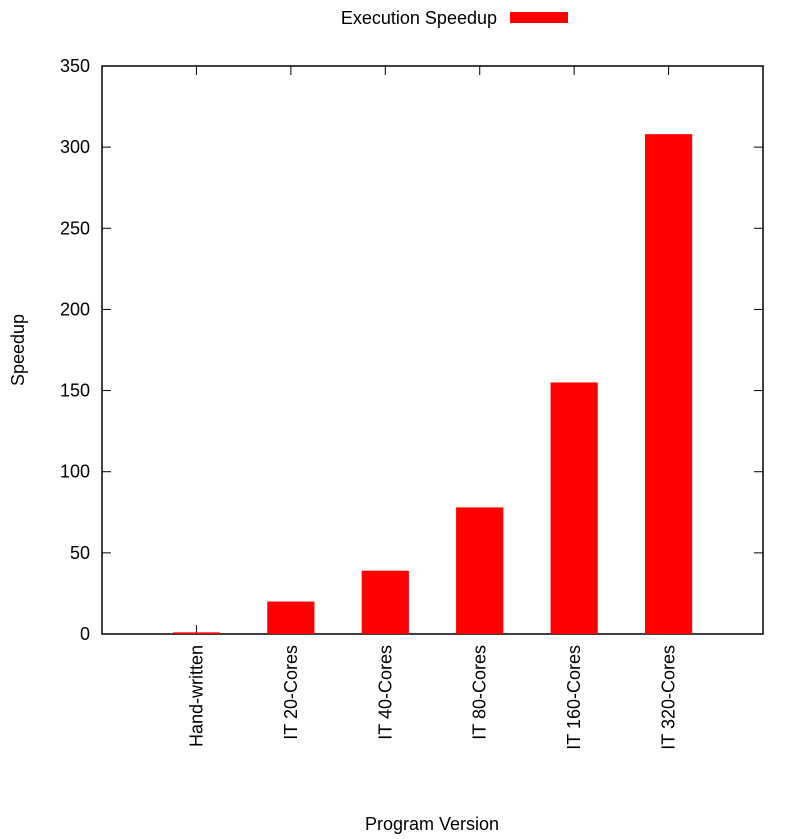  I want to click on y-tick-label: 0, so click(85, 634).